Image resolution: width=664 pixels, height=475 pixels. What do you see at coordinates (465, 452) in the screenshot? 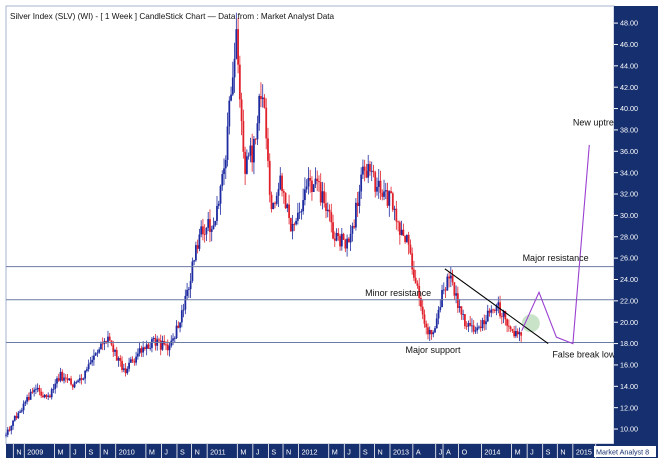
I see `x-tick-label: O` at bounding box center [465, 452].